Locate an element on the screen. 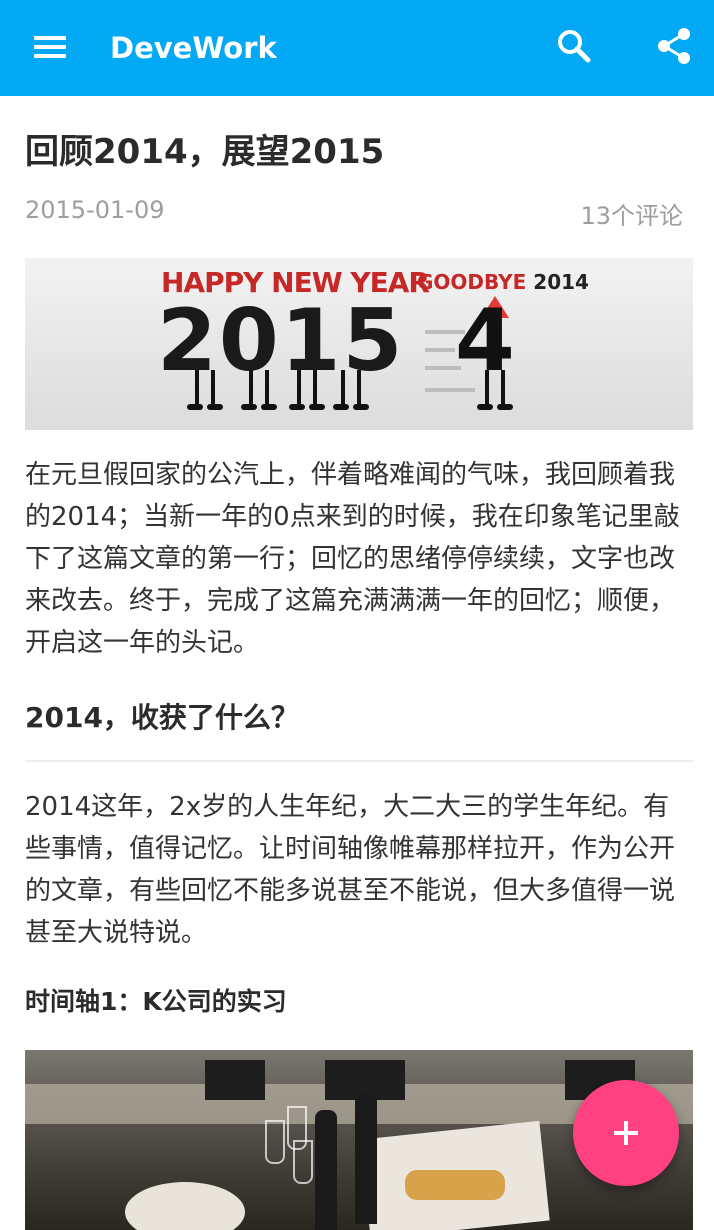 This screenshot has width=714, height=1230. banner-headline-left: HAPPY NEW YEAR is located at coordinates (295, 282).